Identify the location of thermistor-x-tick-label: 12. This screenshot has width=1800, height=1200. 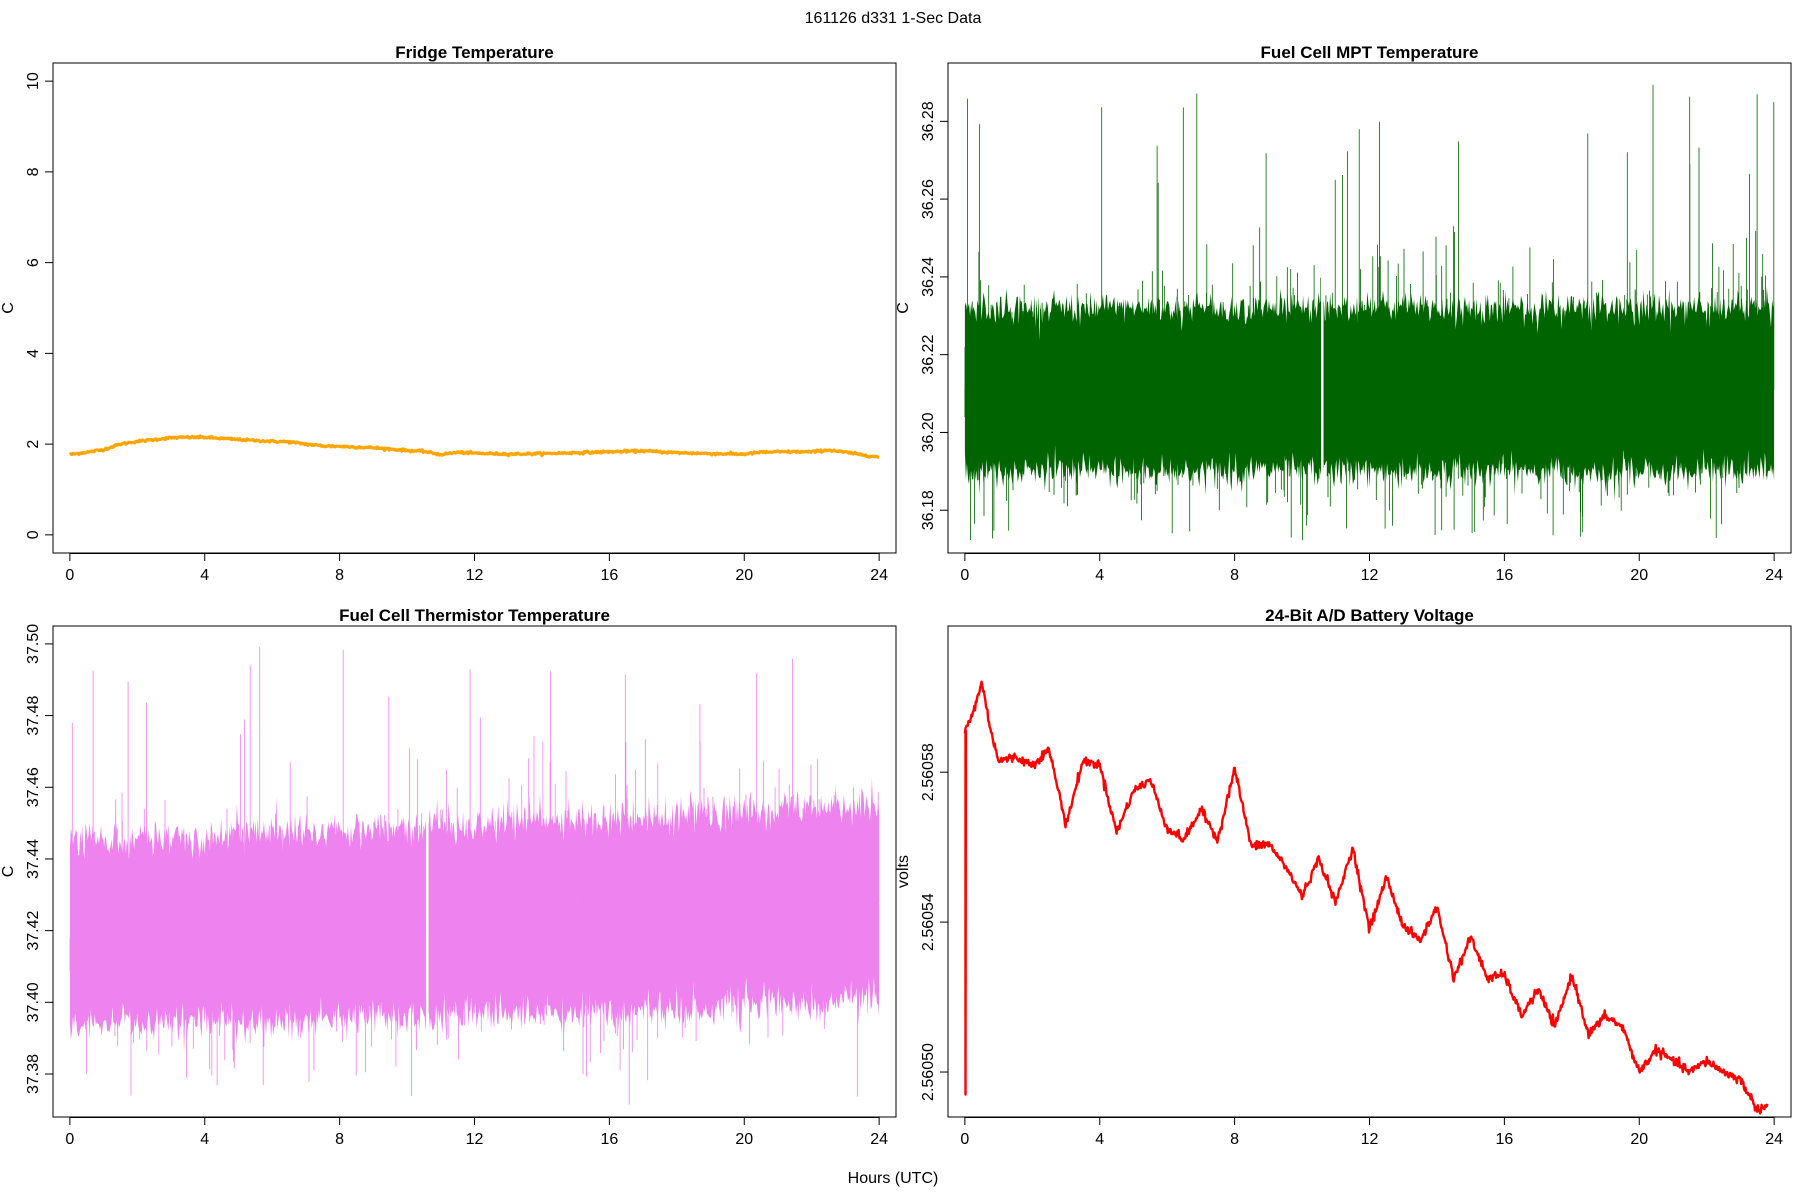
(475, 1139).